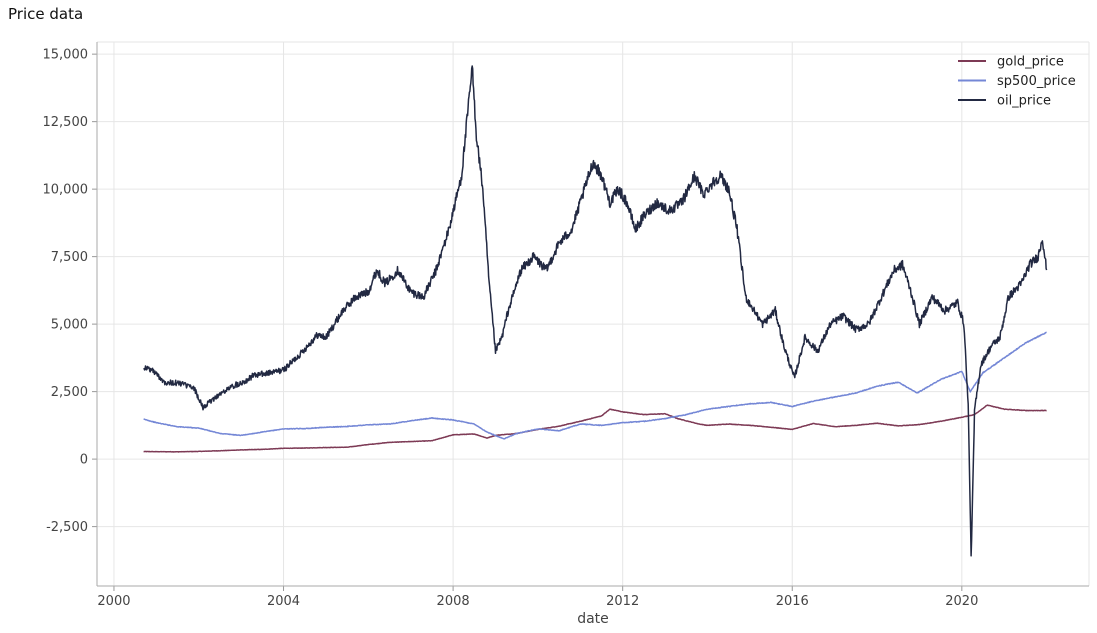 The height and width of the screenshot is (633, 1097). I want to click on x-axis-title: date, so click(593, 619).